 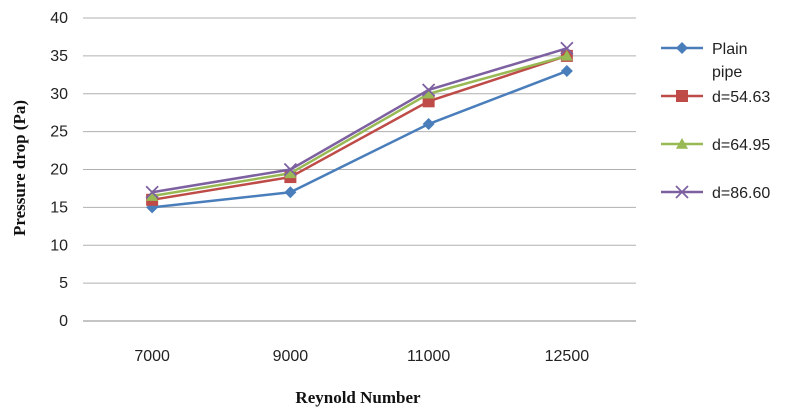 I want to click on x-tick-label: 11000, so click(x=428, y=356).